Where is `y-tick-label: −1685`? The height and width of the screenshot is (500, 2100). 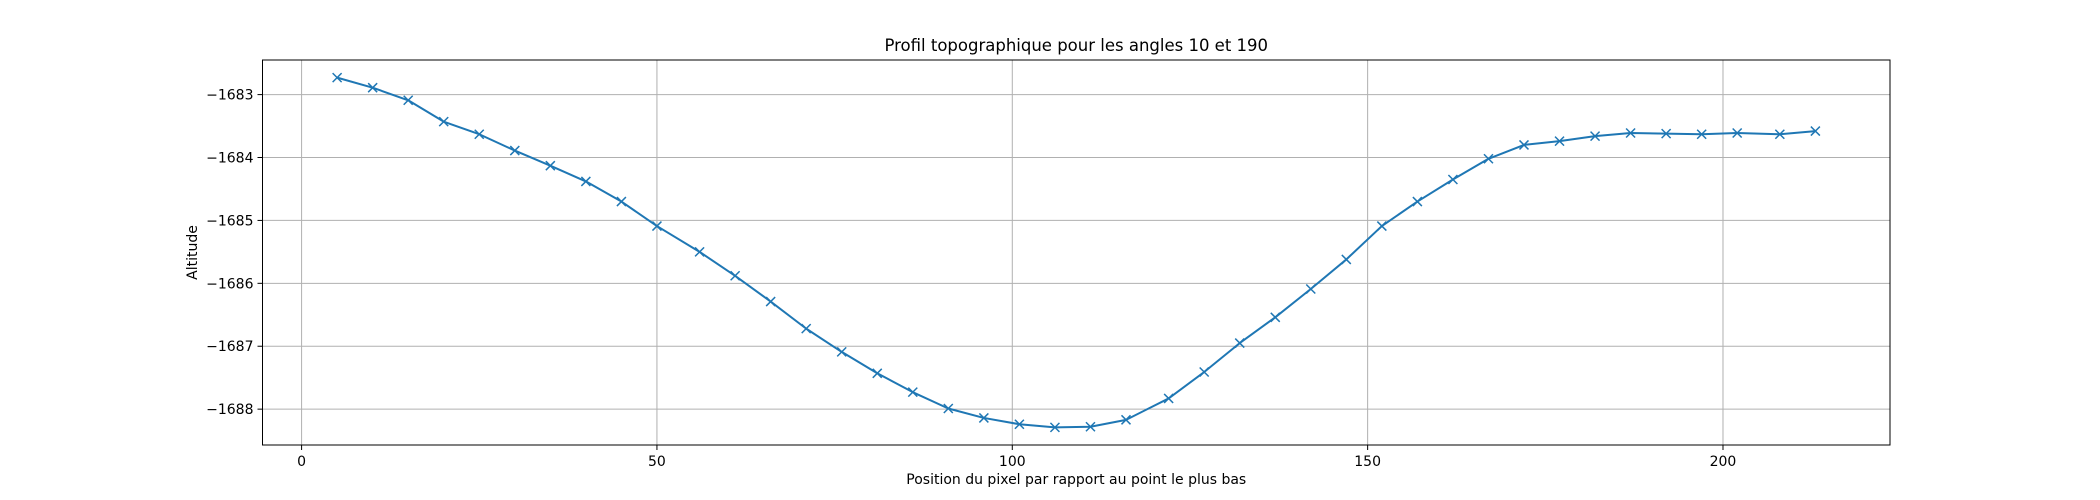 y-tick-label: −1685 is located at coordinates (229, 221).